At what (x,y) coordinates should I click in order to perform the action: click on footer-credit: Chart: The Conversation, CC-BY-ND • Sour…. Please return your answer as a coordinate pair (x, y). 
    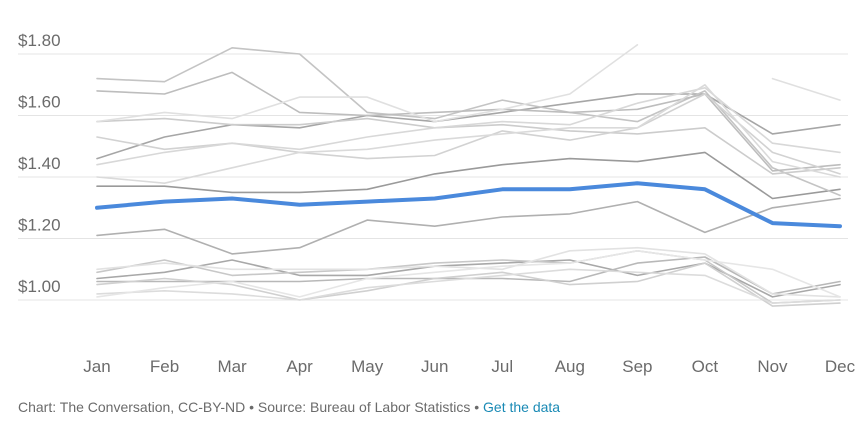
    Looking at the image, I should click on (251, 407).